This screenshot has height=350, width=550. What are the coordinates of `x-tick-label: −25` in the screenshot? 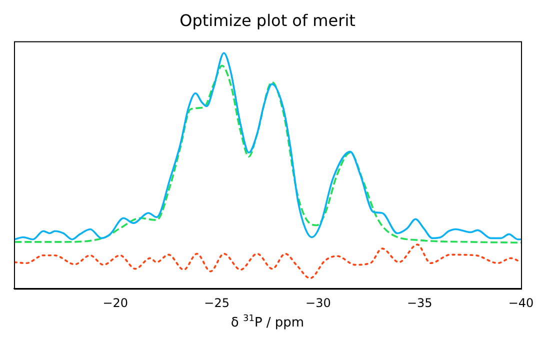 It's located at (217, 303).